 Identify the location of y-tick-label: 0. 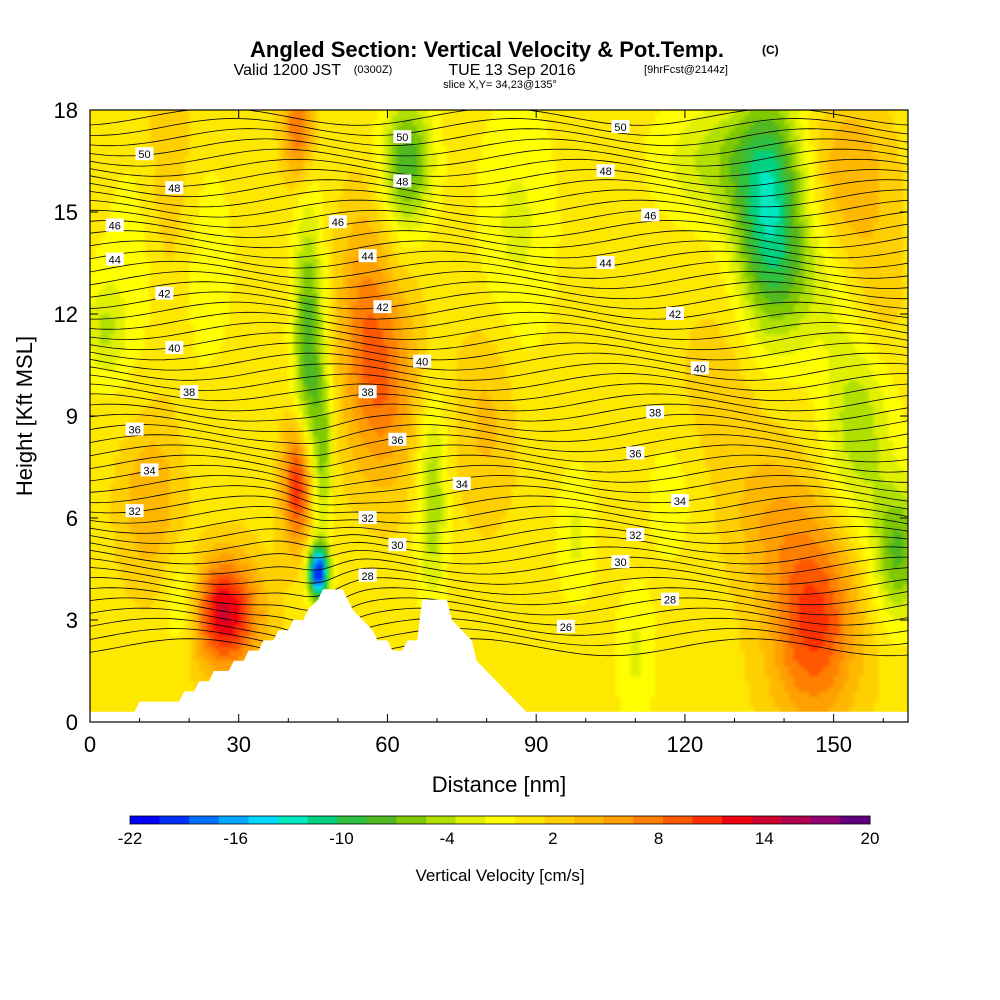
(72, 722).